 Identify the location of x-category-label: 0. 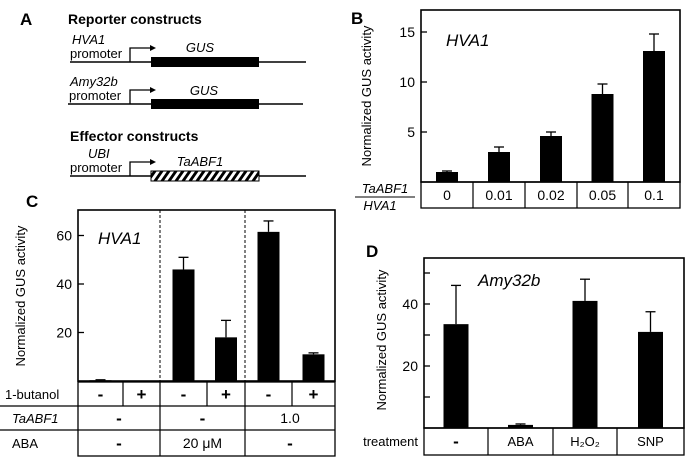
(447, 195).